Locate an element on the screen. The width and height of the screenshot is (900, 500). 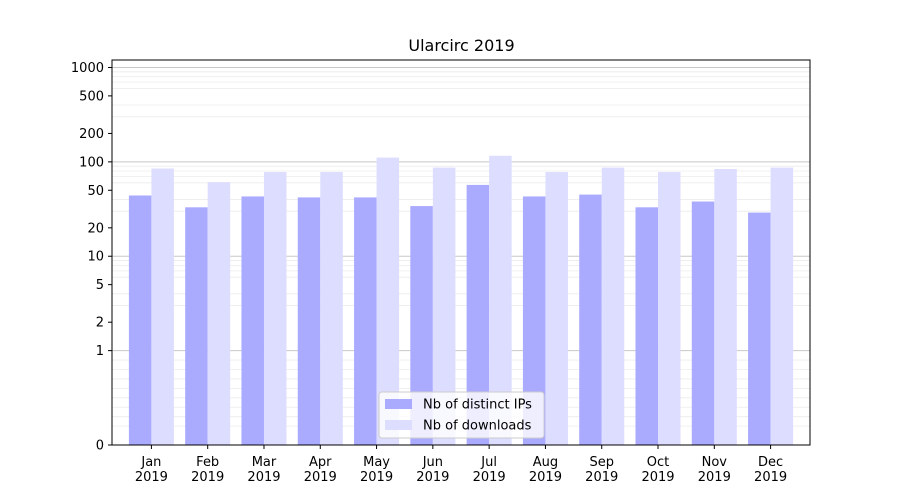
y-tick-label: 5 is located at coordinates (100, 285).